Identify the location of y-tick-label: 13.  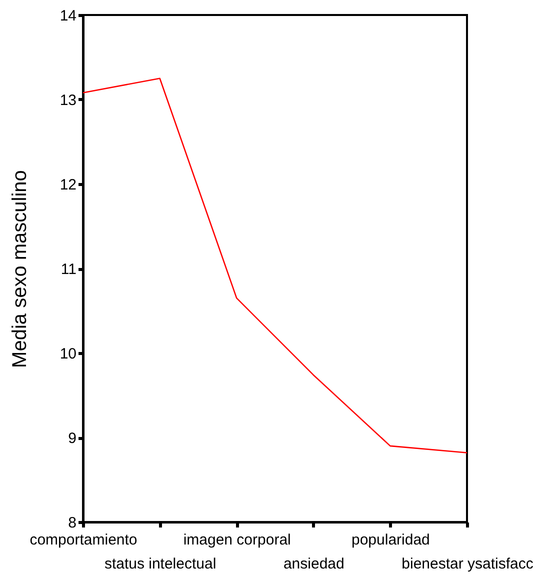
(68, 100).